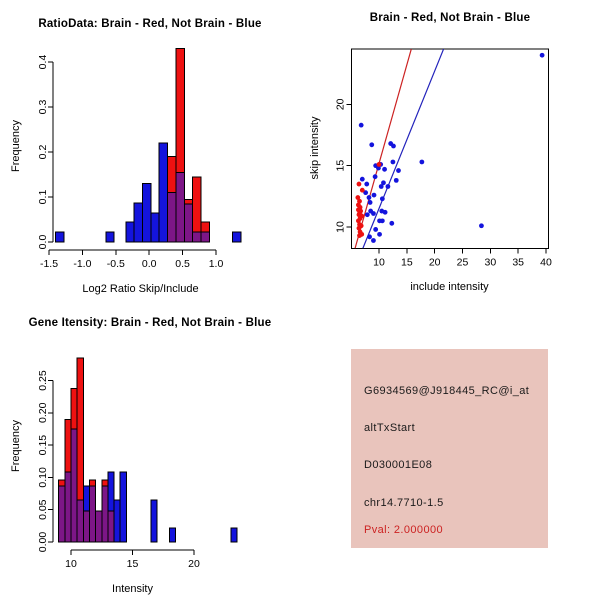 The image size is (600, 600). I want to click on x-axis-tick-label: 1.0, so click(216, 264).